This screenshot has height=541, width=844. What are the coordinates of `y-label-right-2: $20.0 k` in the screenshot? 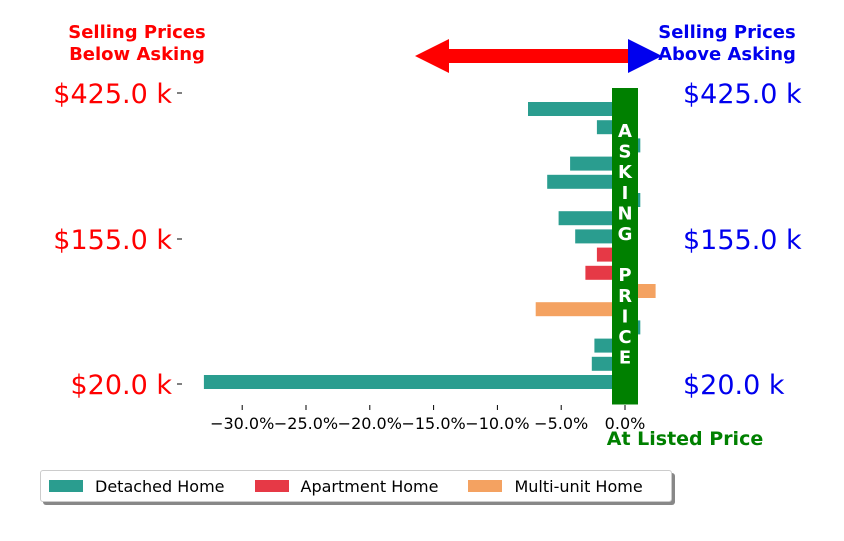 It's located at (734, 385).